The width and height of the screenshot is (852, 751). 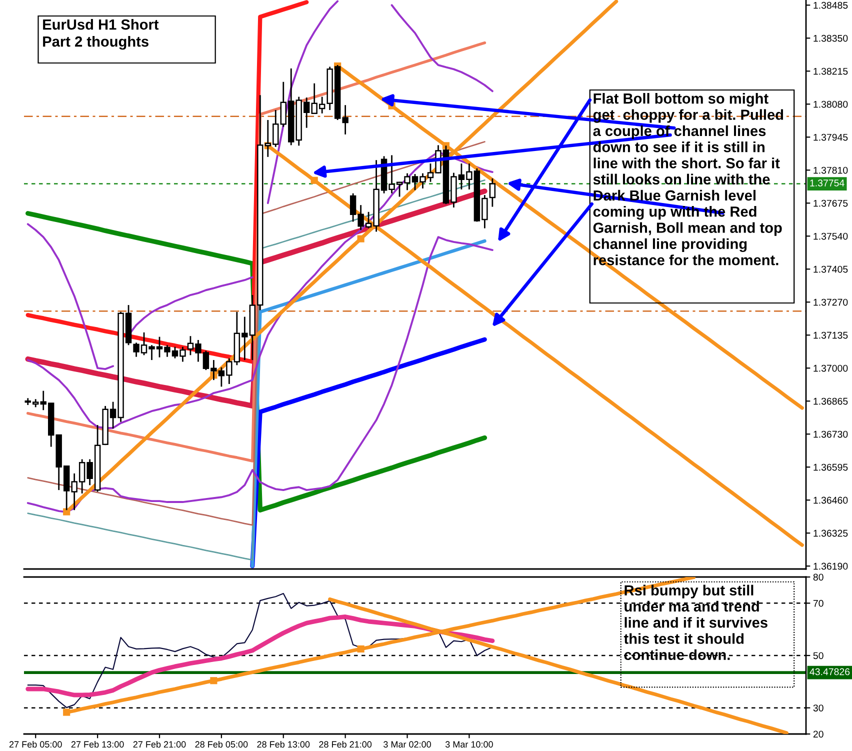 I want to click on y-tick-label: 30, so click(x=818, y=708).